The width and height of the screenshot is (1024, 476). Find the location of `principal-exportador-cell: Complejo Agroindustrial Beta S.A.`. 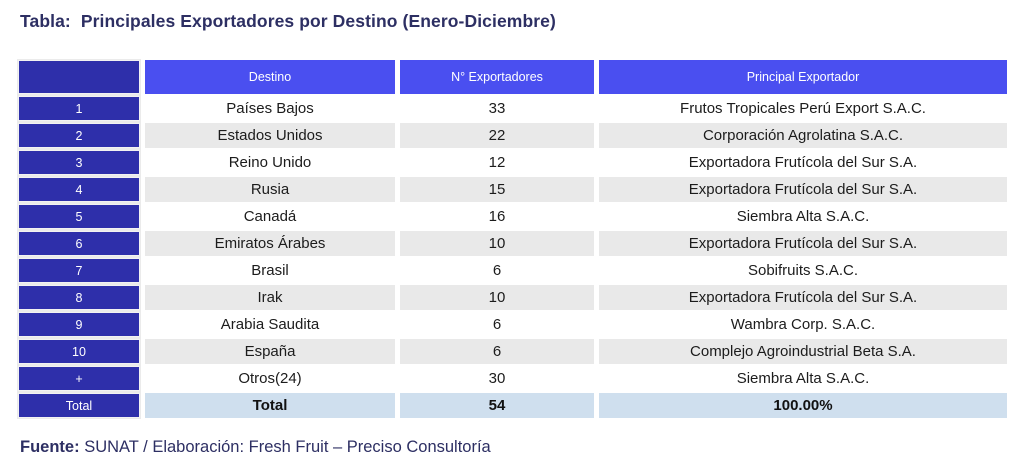

principal-exportador-cell: Complejo Agroindustrial Beta S.A. is located at coordinates (803, 351).